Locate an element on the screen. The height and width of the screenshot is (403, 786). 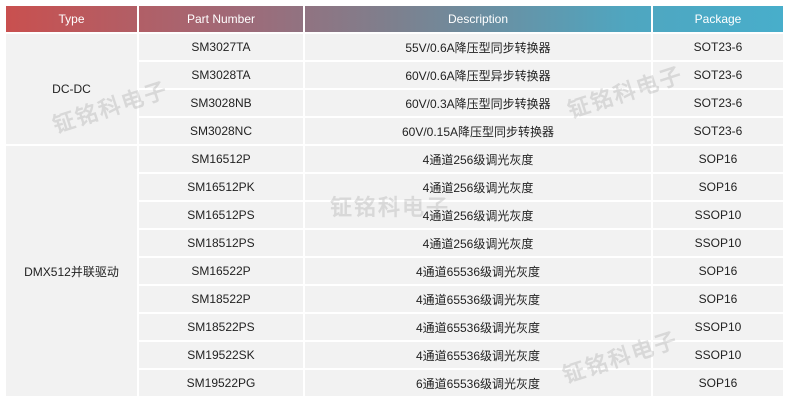
table-row: SM3028NC 60V/0.15A降压型同步转换器 SOT23-6 is located at coordinates (394, 131).